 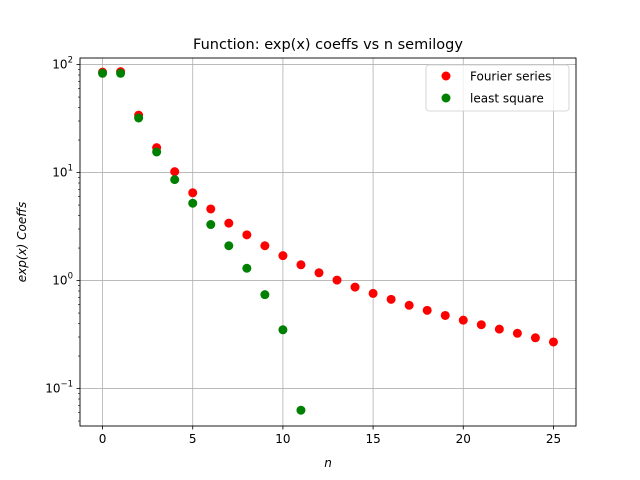 What do you see at coordinates (70, 61) in the screenshot?
I see `y-tick-exponent: 2` at bounding box center [70, 61].